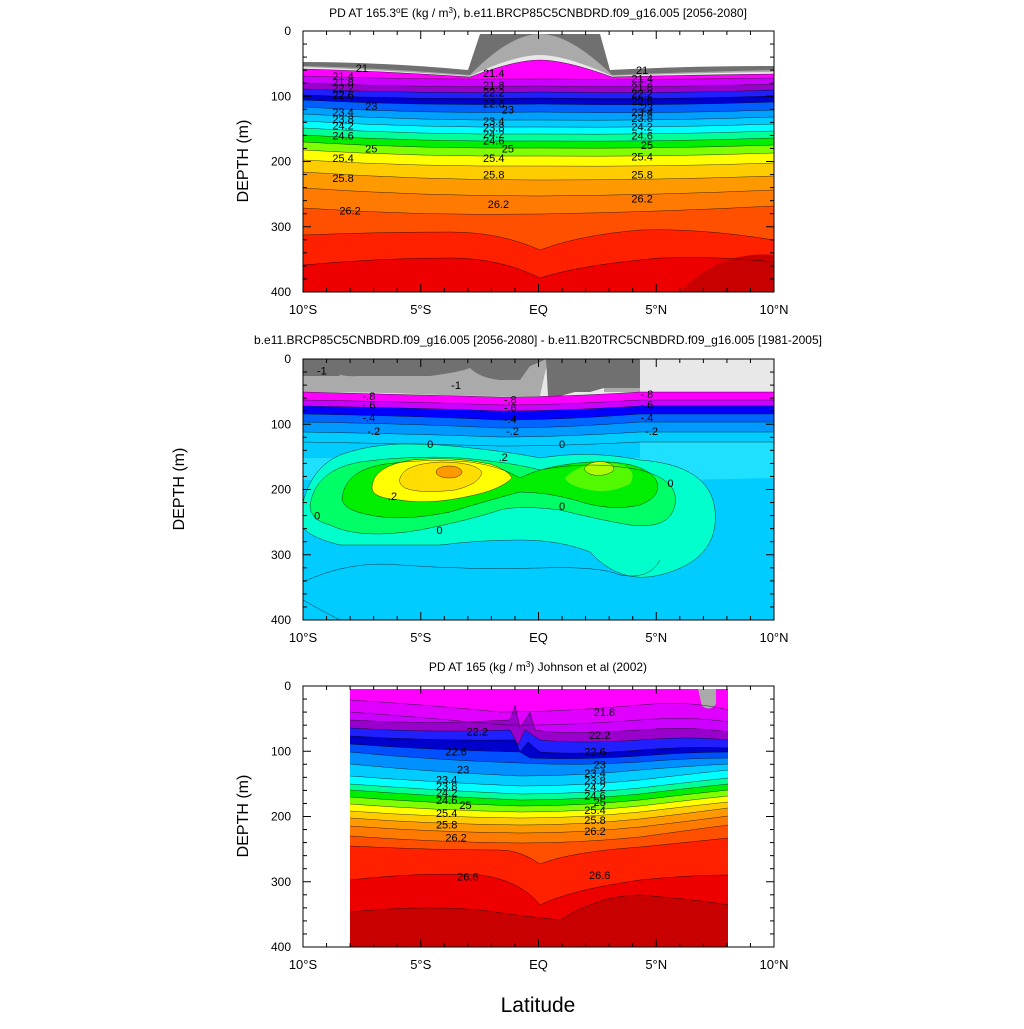  Describe the element at coordinates (467, 878) in the screenshot. I see `contour-label: 26.6` at that location.